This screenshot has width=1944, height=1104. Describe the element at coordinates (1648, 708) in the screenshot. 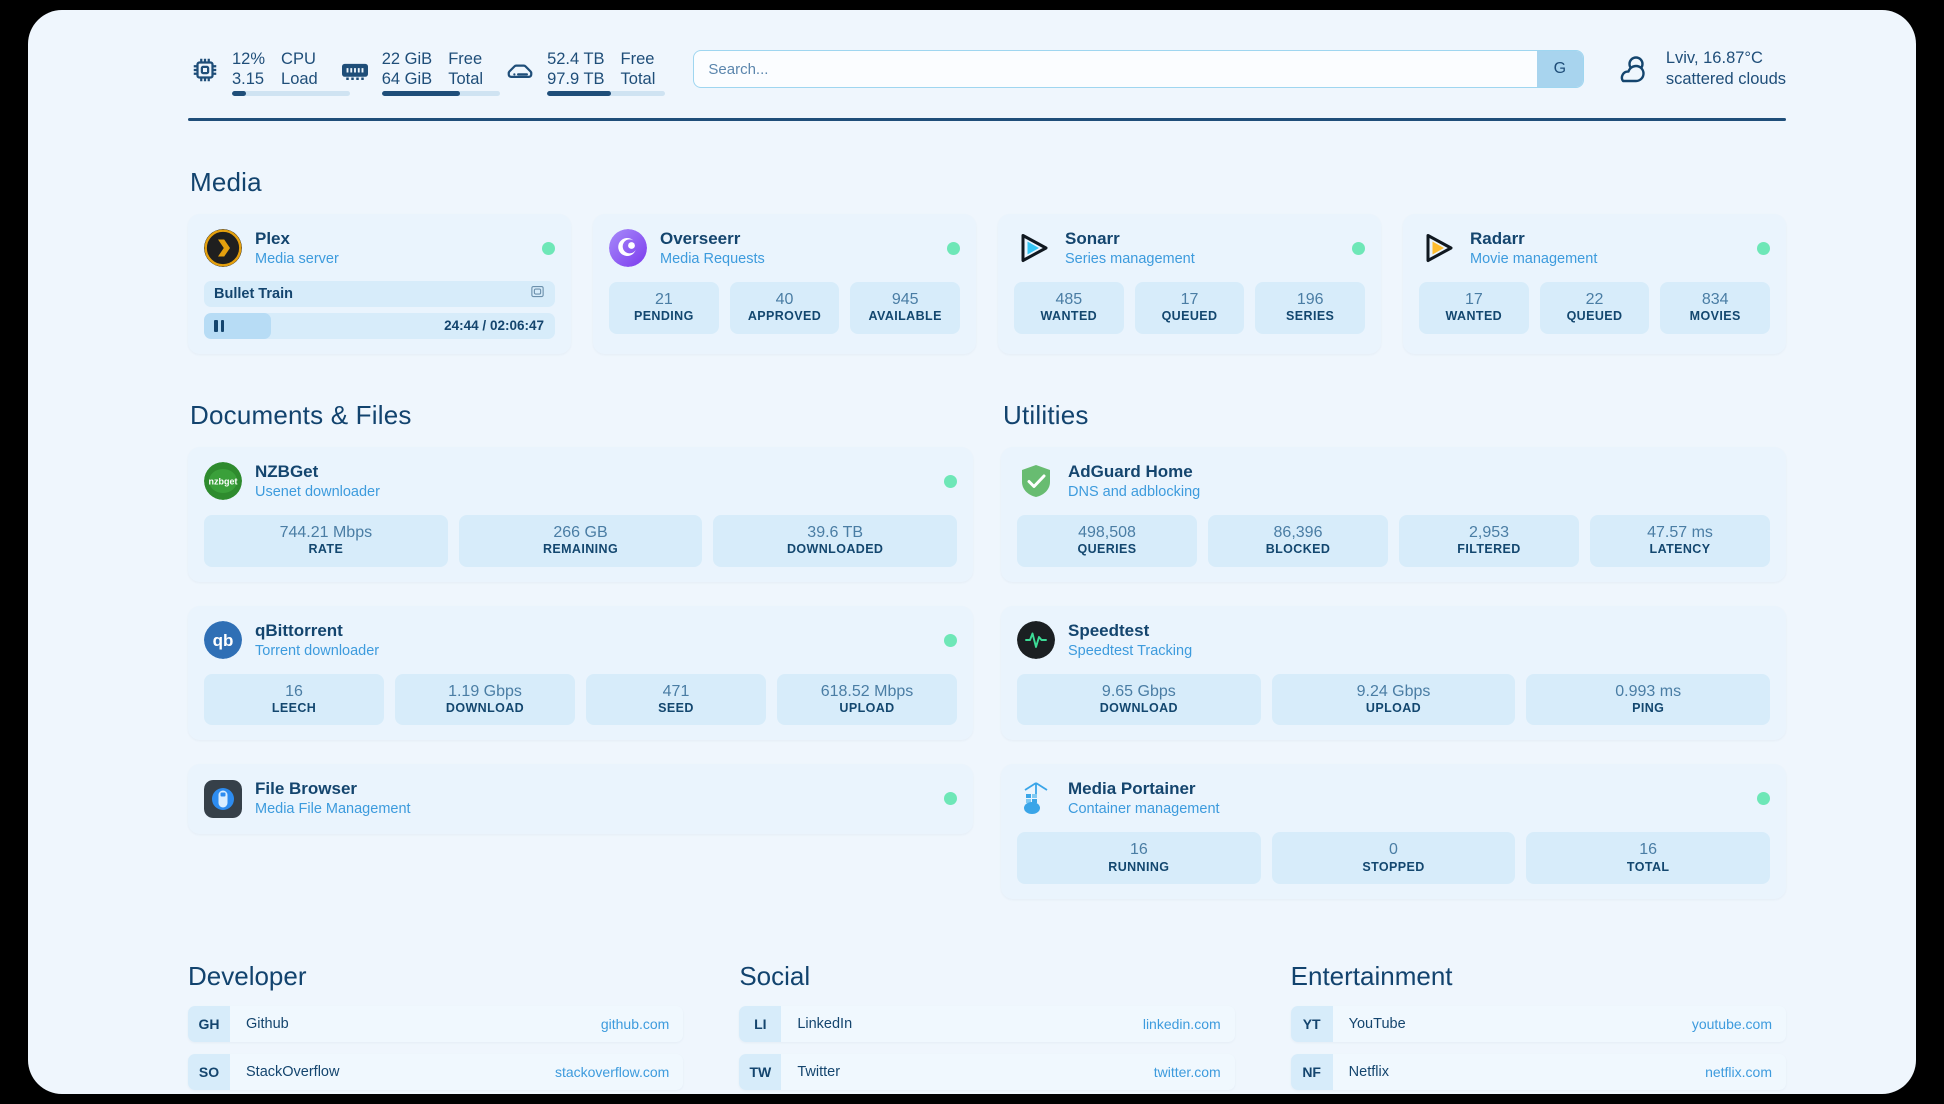

I see `stat-label: PING` at that location.